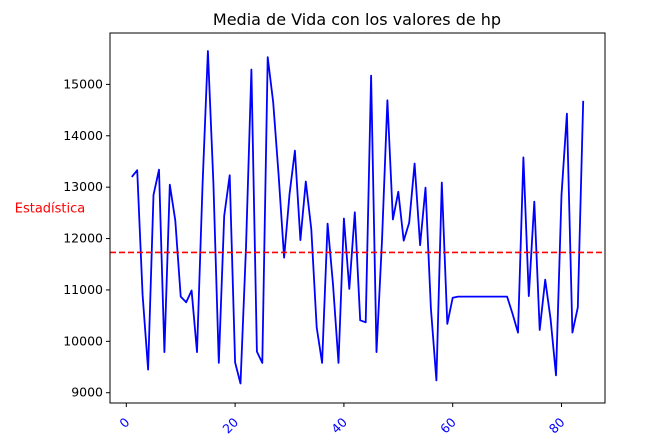  What do you see at coordinates (83, 135) in the screenshot?
I see `y-tick-label: 14000` at bounding box center [83, 135].